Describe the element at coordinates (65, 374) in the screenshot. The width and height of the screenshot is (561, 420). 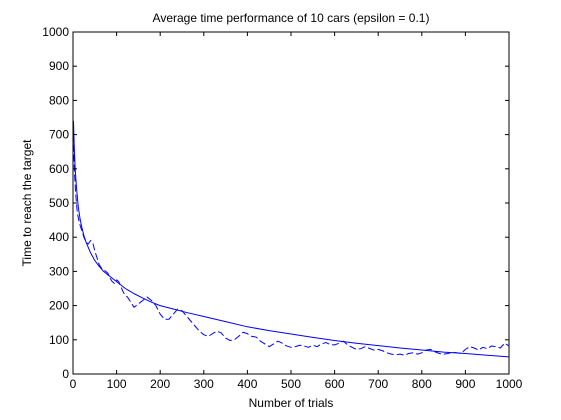
I see `y-tick-label: 0` at that location.